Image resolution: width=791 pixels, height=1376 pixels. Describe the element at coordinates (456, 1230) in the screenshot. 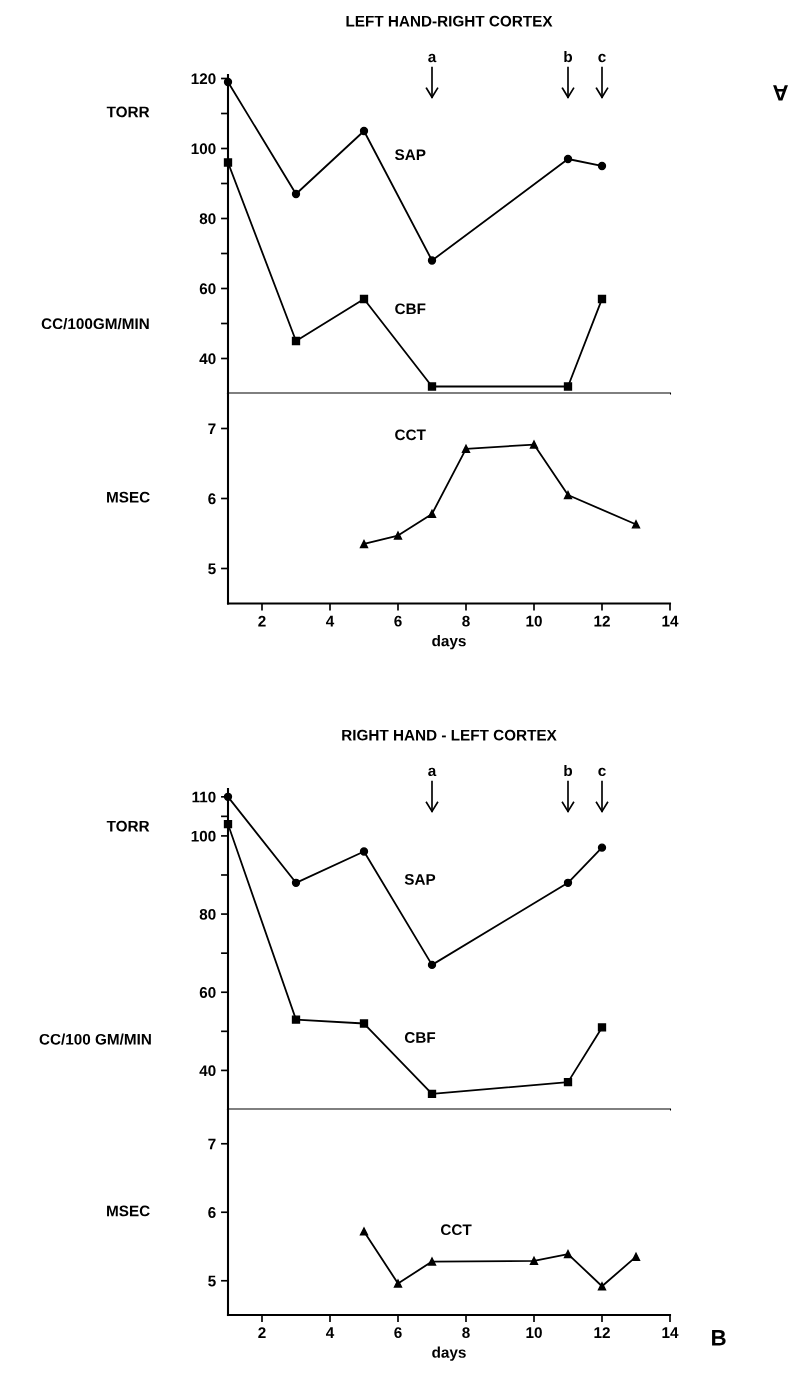

I see `series-label: CCT` at that location.